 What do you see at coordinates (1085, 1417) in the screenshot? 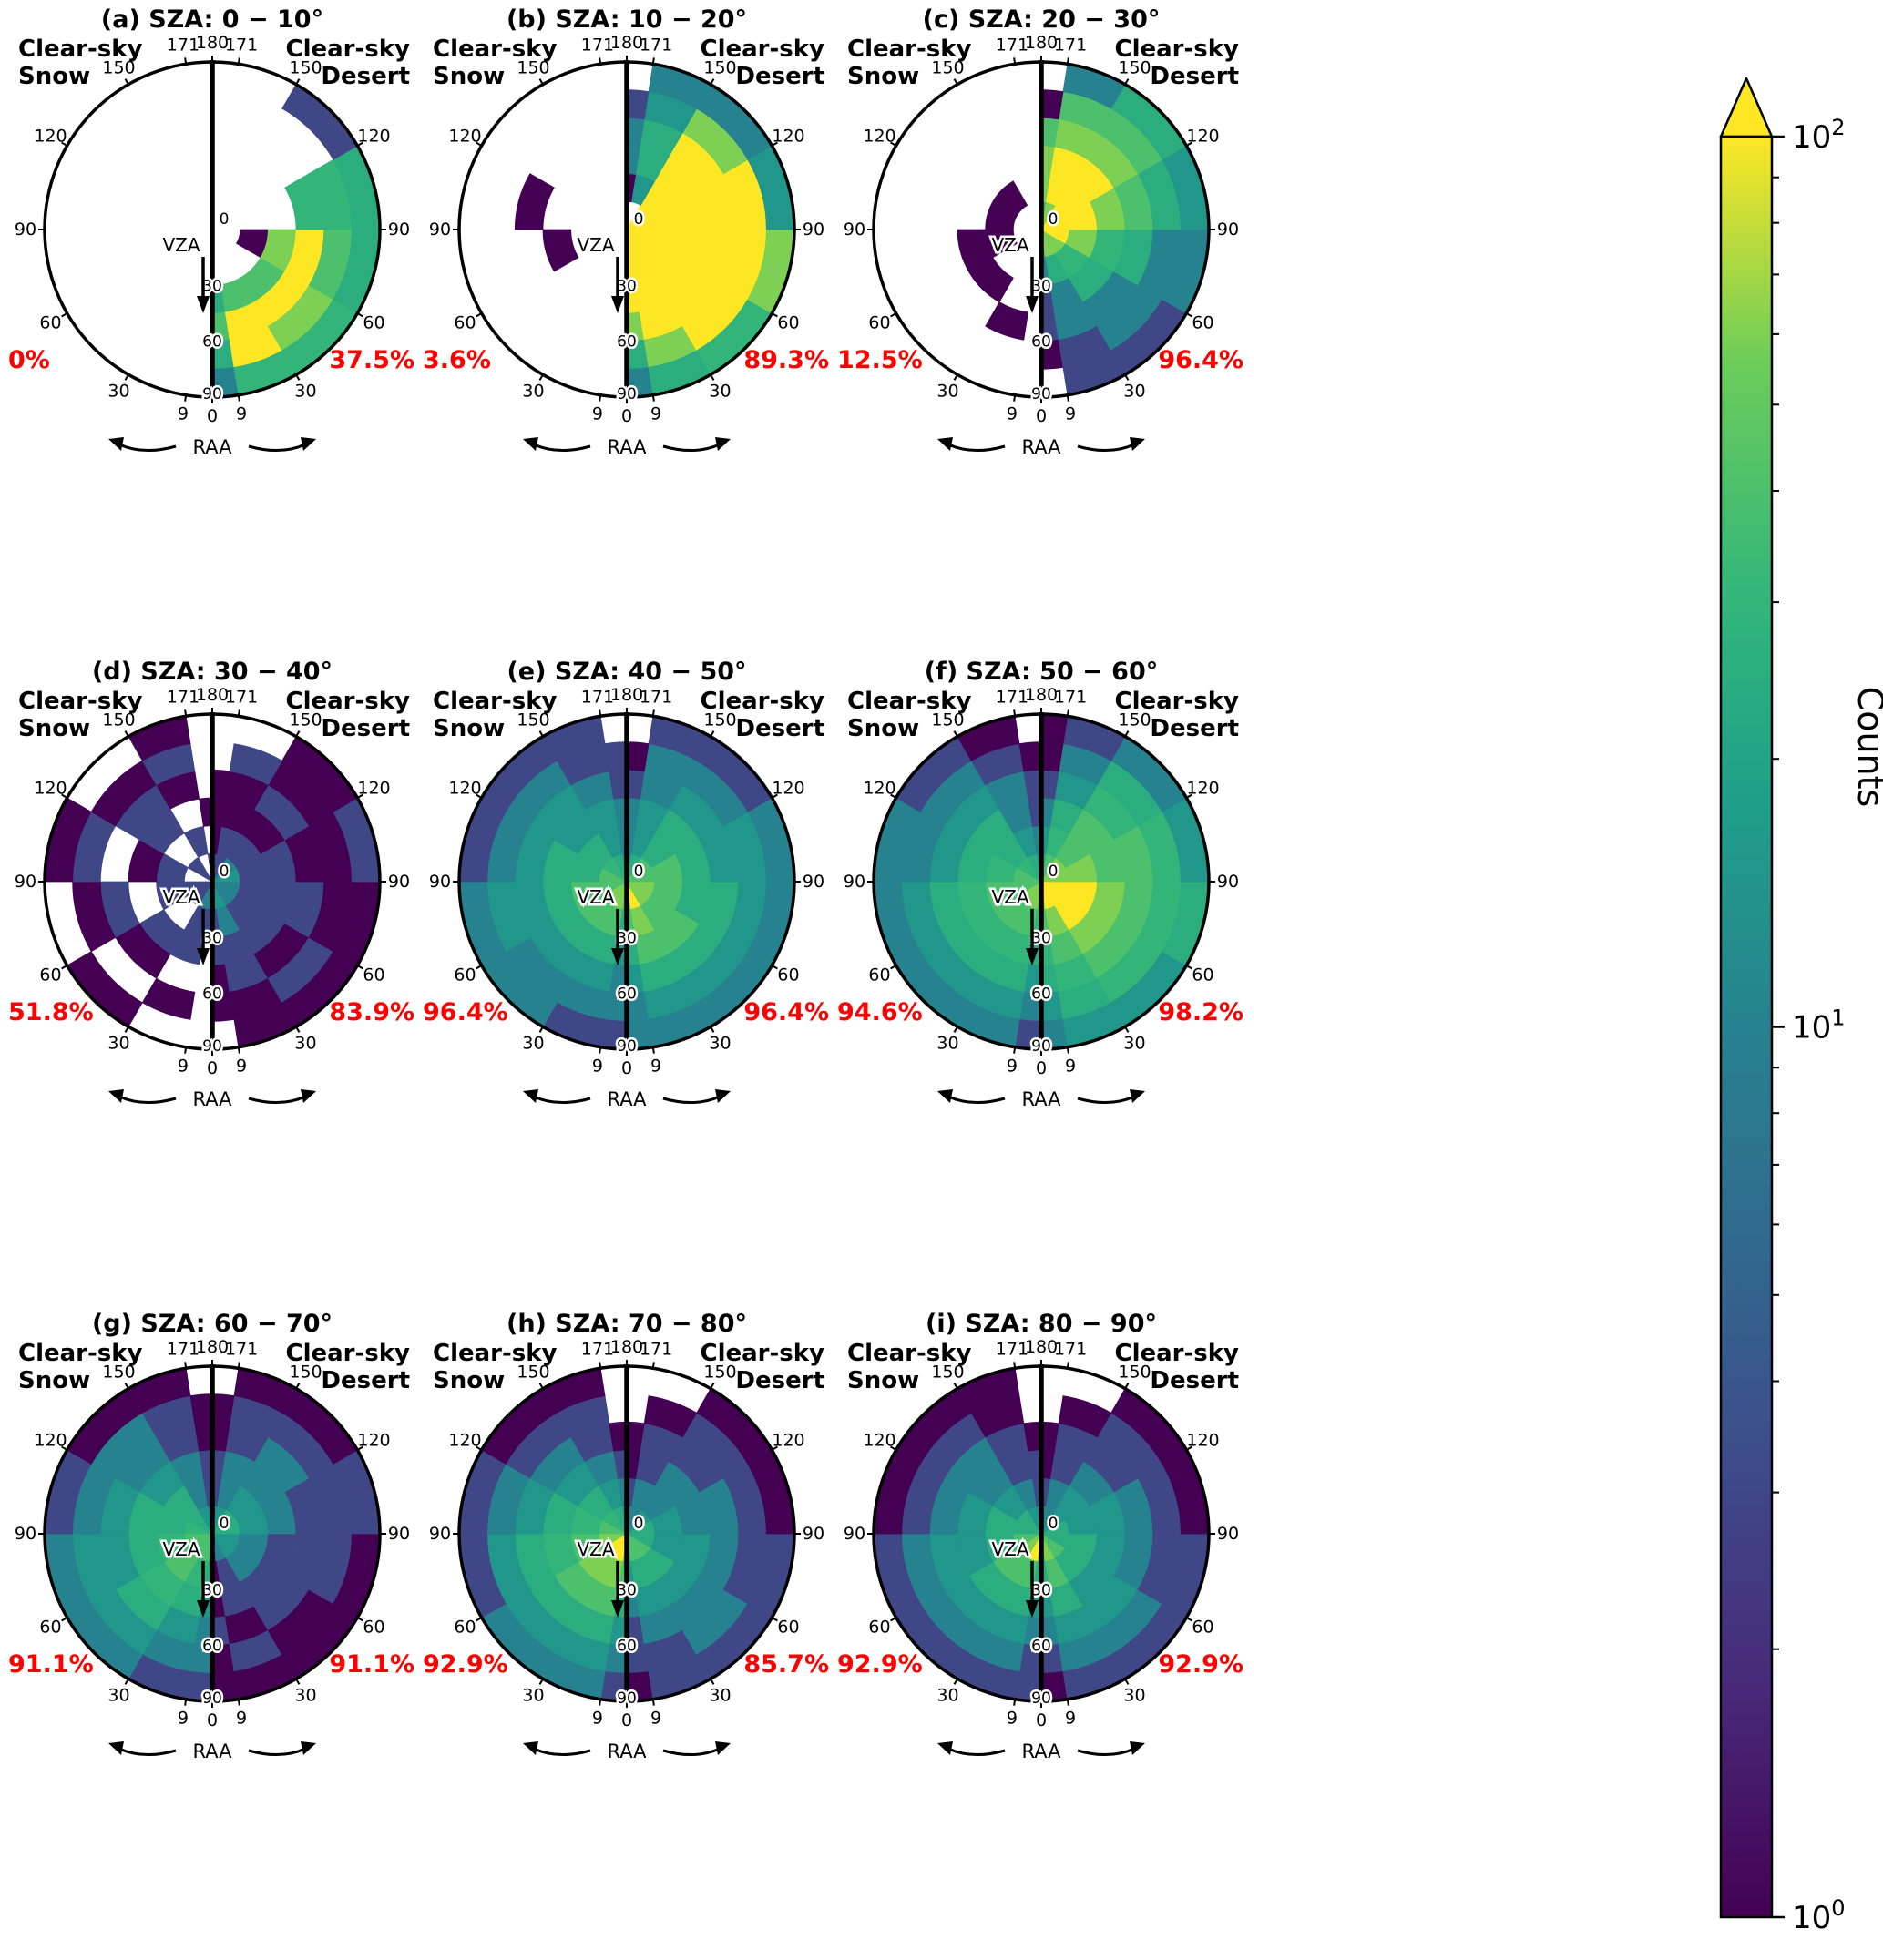
I see `cell-desert` at bounding box center [1085, 1417].